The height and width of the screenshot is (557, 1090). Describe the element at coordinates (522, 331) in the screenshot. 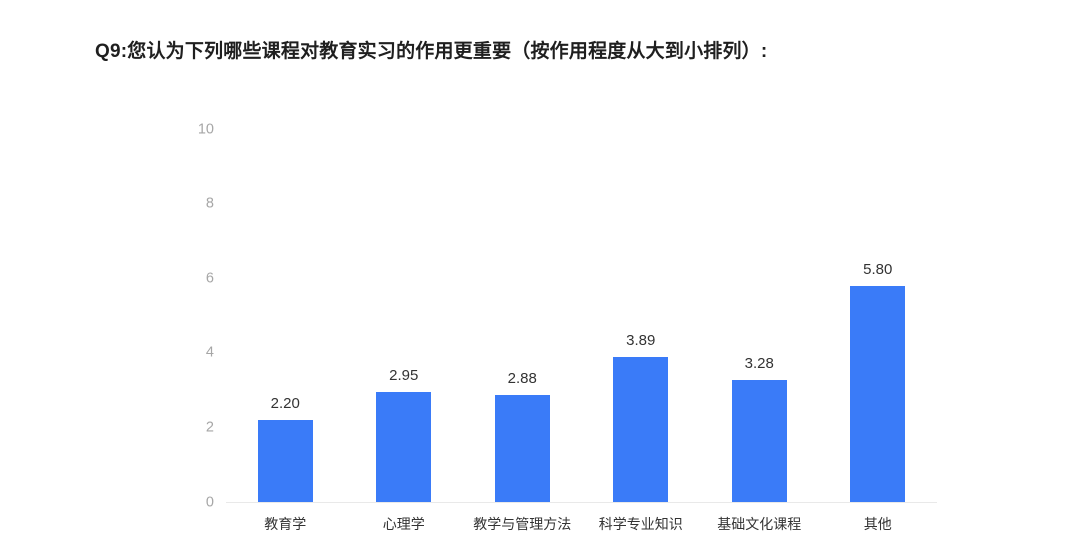

I see `bar-group: 2.88 教学与管理方法` at that location.